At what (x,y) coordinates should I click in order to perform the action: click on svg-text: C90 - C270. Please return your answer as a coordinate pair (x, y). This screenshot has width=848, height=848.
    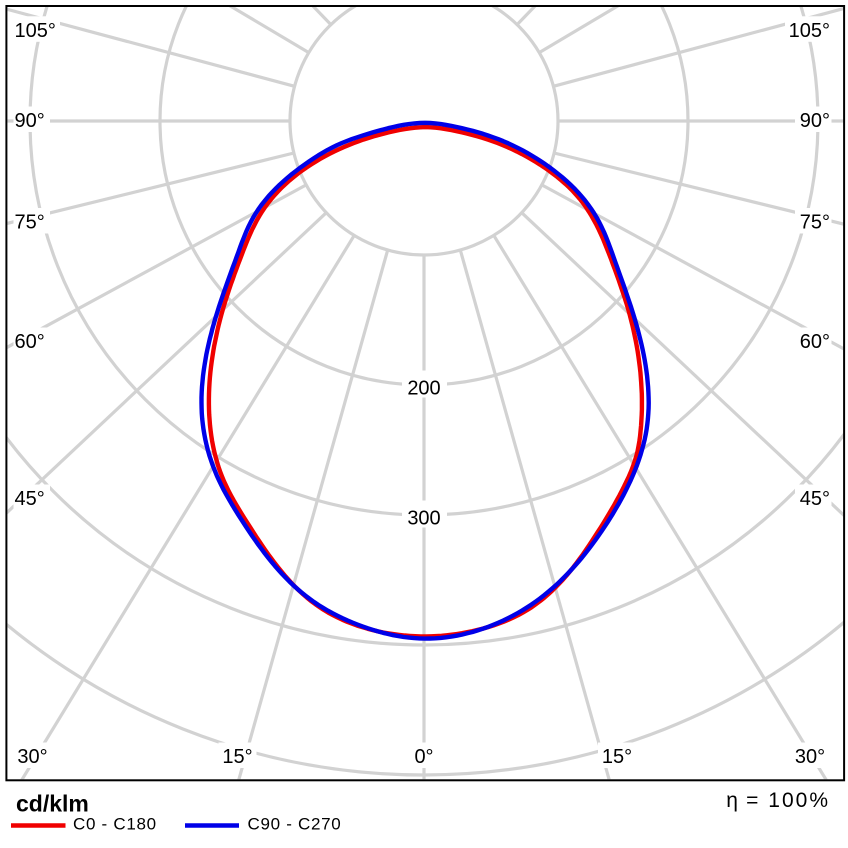
    Looking at the image, I should click on (295, 824).